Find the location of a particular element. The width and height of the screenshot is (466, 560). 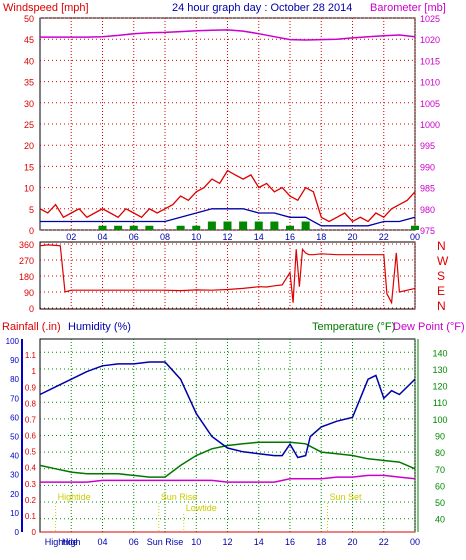

temperature-tick-label: 100 is located at coordinates (439, 420).